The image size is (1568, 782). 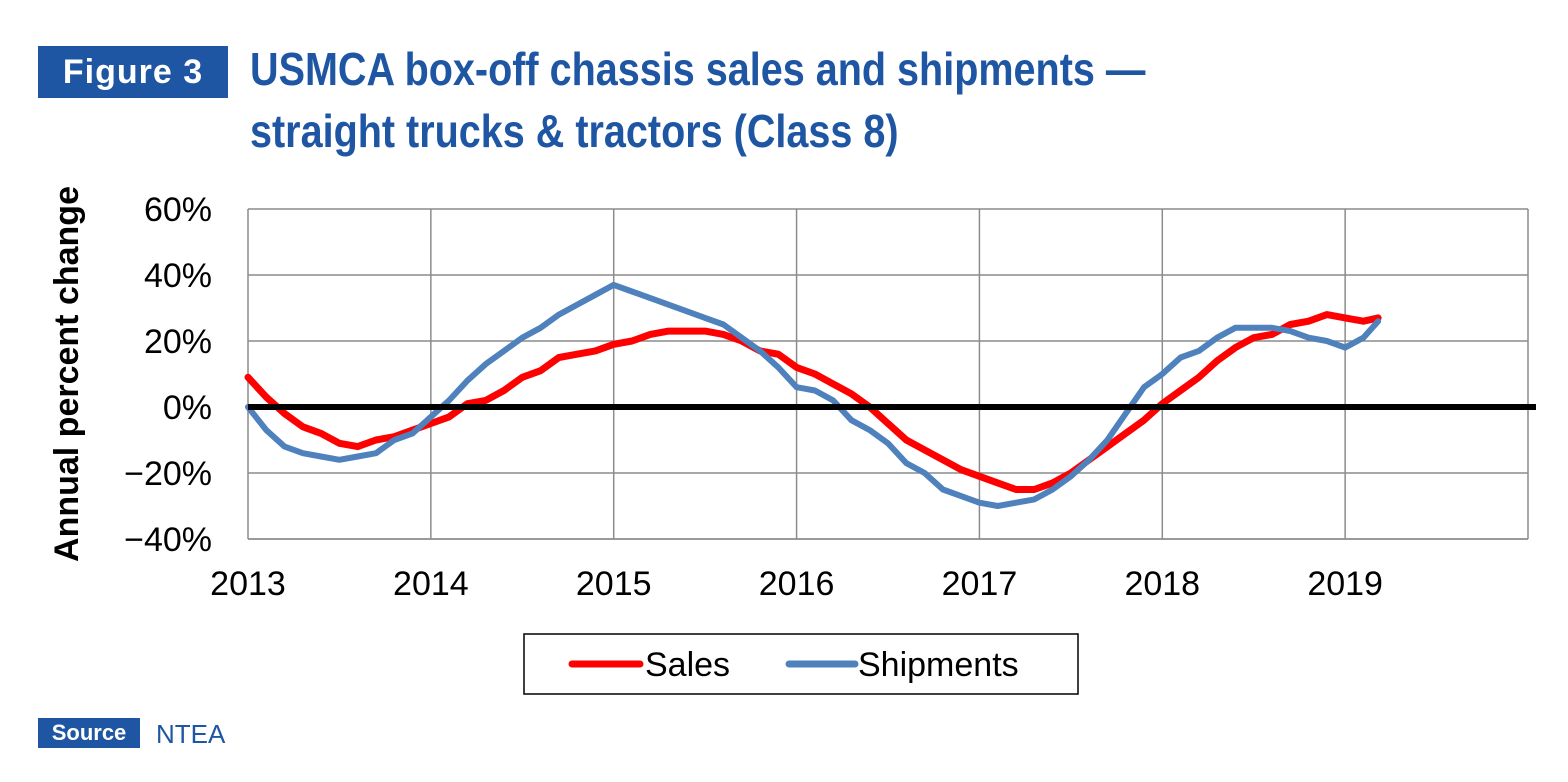 I want to click on y-tick-label: −20%, so click(x=168, y=474).